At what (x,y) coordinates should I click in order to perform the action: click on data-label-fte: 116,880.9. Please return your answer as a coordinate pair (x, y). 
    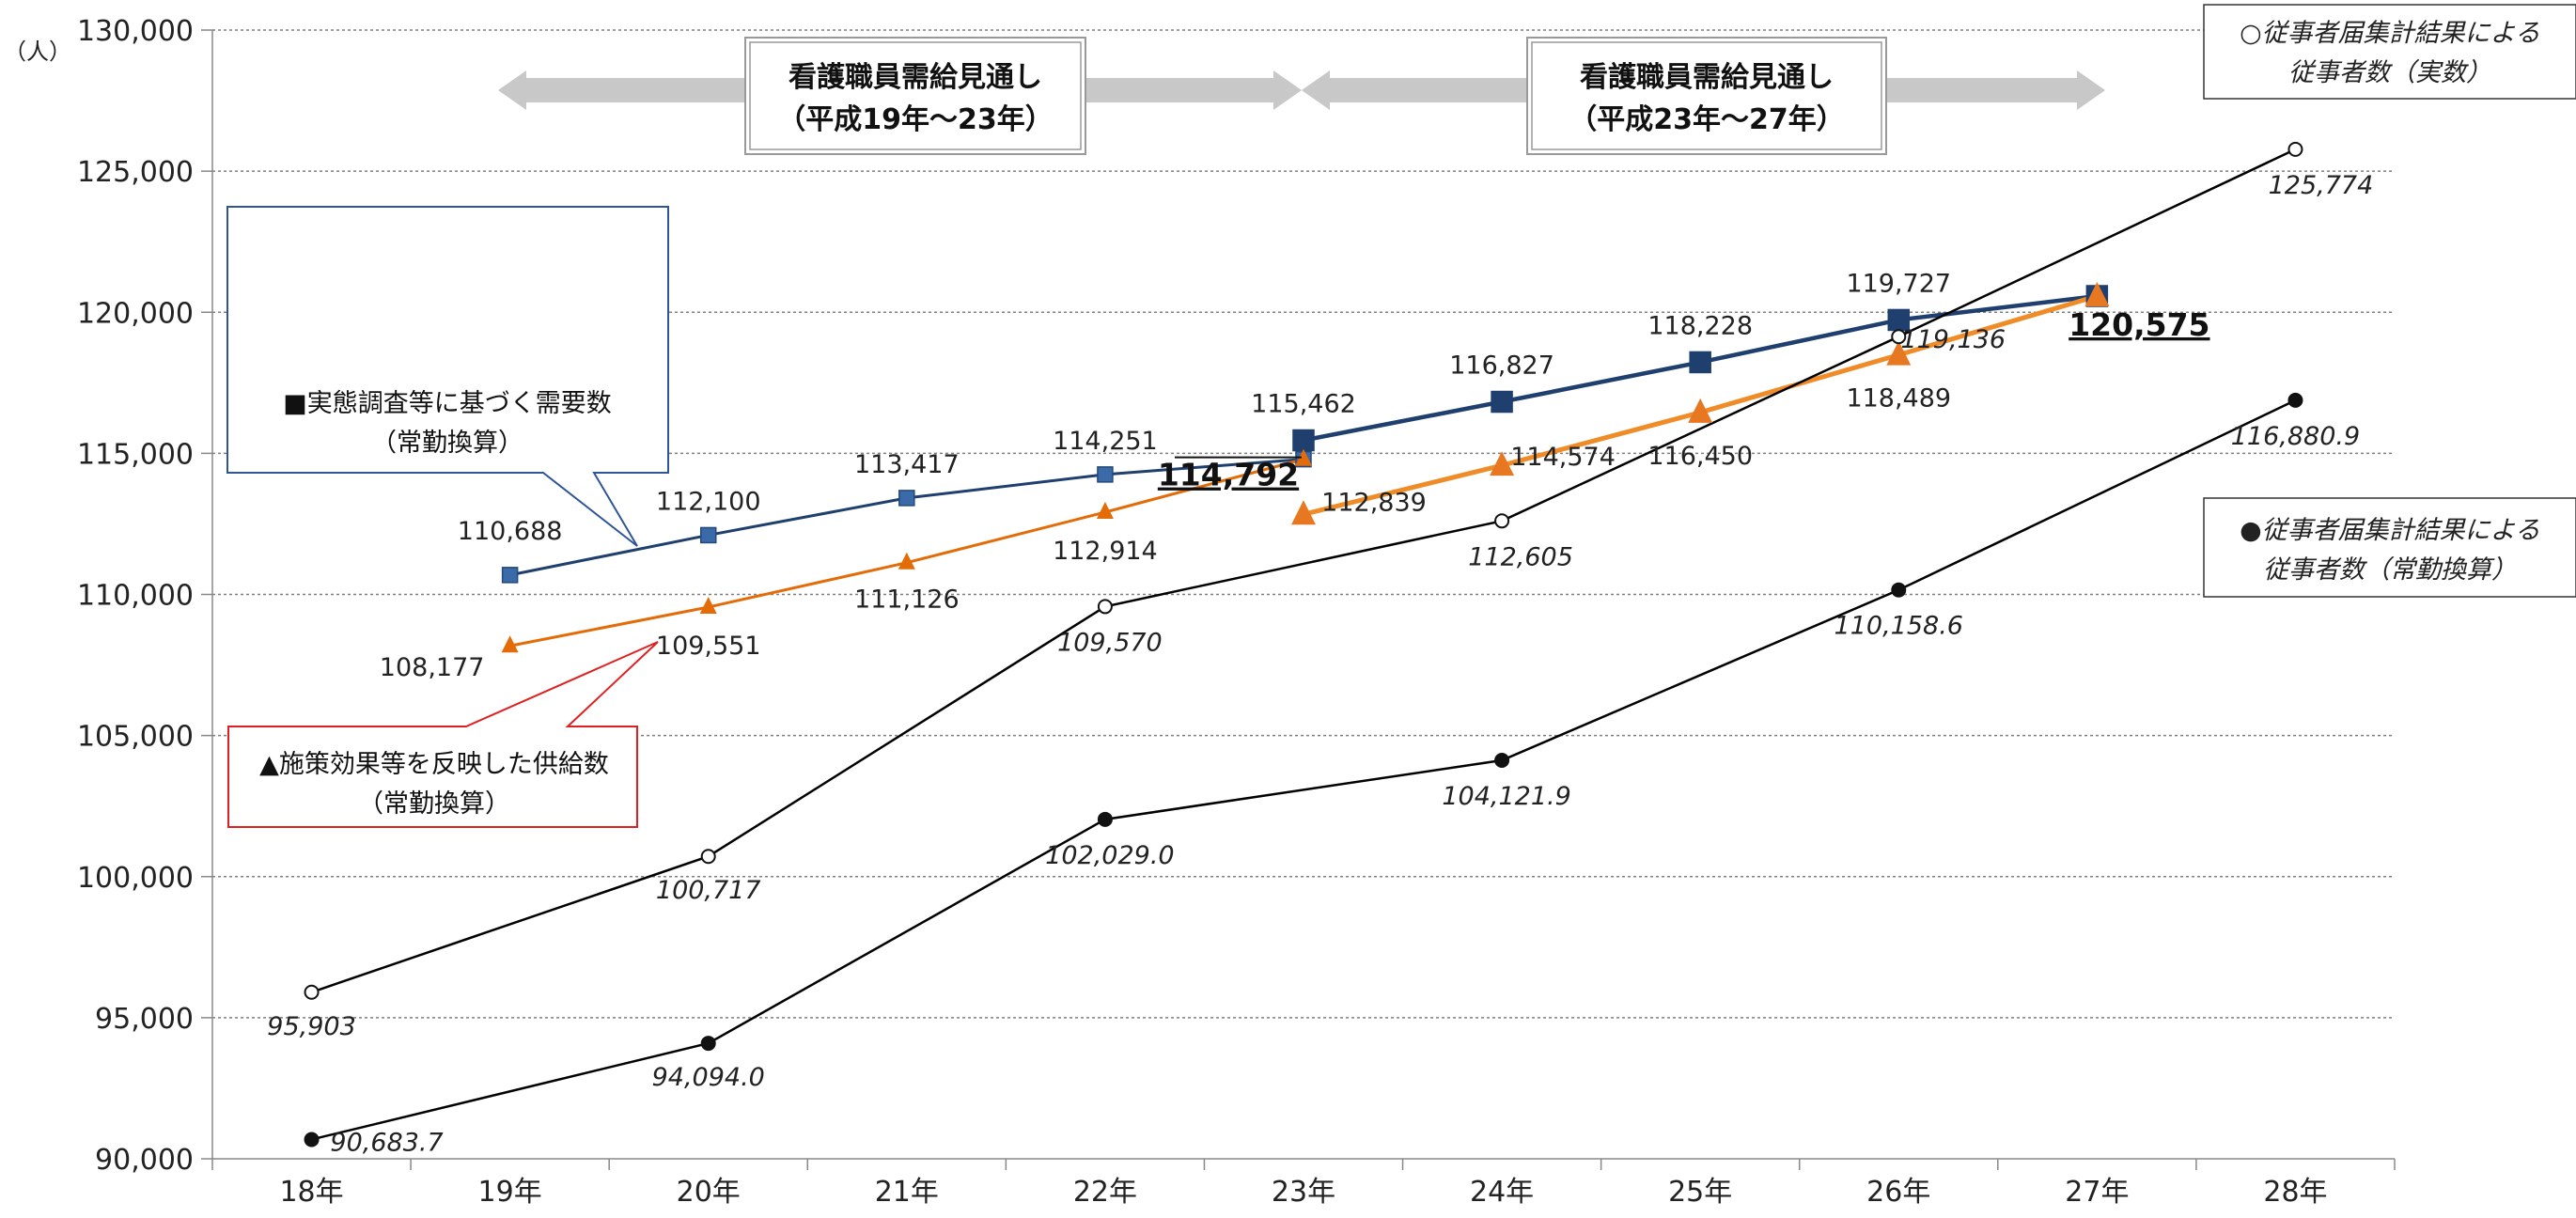
    Looking at the image, I should click on (2295, 436).